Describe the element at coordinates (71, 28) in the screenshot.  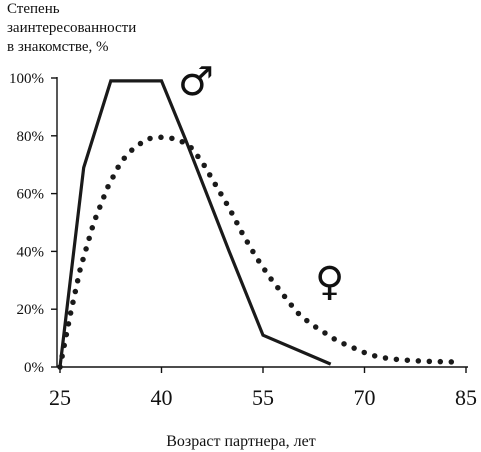
I see `y-axis-label-line-2: заинтересованности` at that location.